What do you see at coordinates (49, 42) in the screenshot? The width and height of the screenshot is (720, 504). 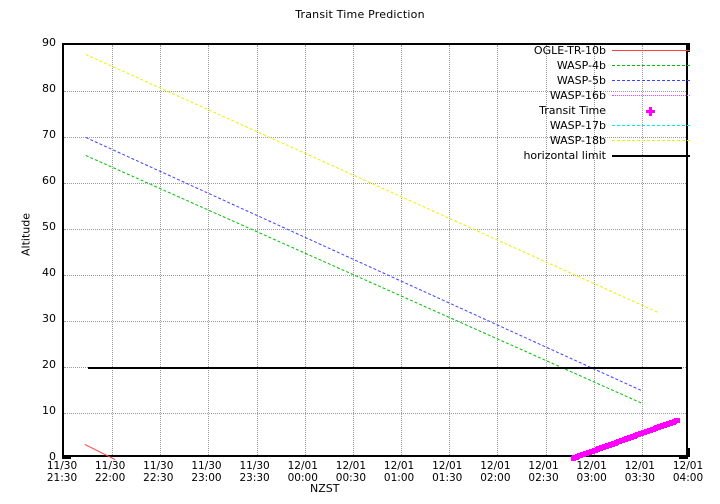 I see `y-tick-label: 90` at bounding box center [49, 42].